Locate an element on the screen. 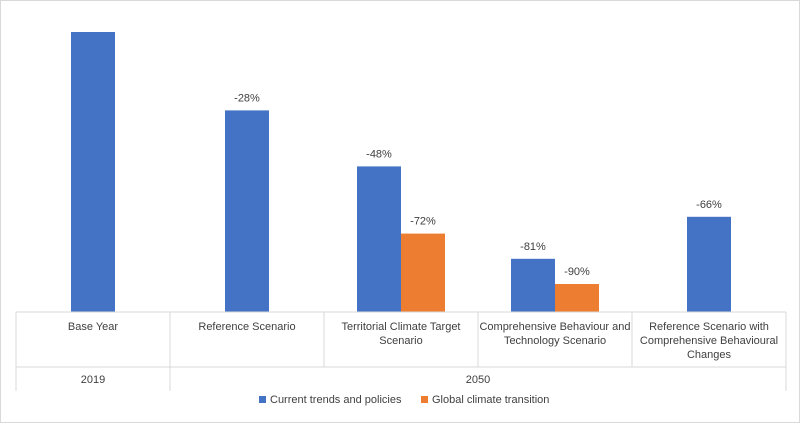 The image size is (800, 423). data-label-1-2: -72% is located at coordinates (423, 222).